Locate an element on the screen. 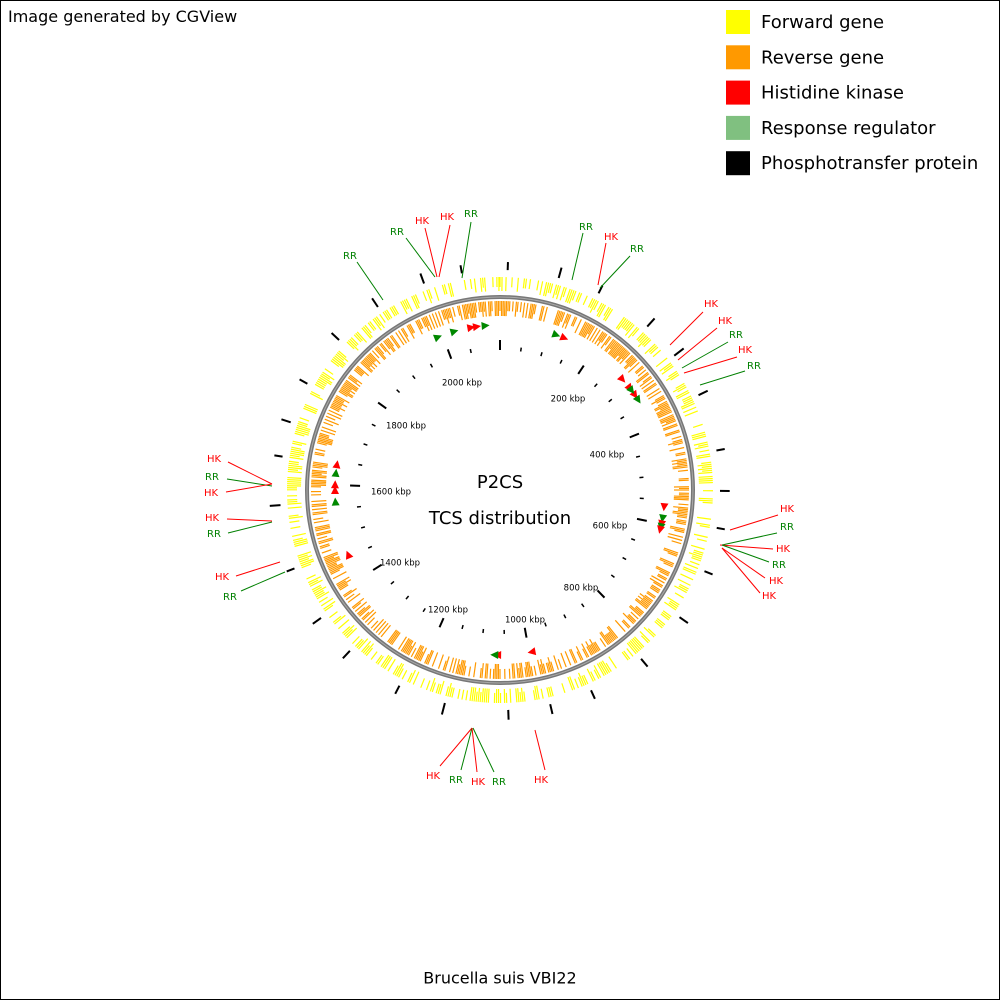 The image size is (1000, 1000). legend-label: Phosphotransfer protein is located at coordinates (869, 163).